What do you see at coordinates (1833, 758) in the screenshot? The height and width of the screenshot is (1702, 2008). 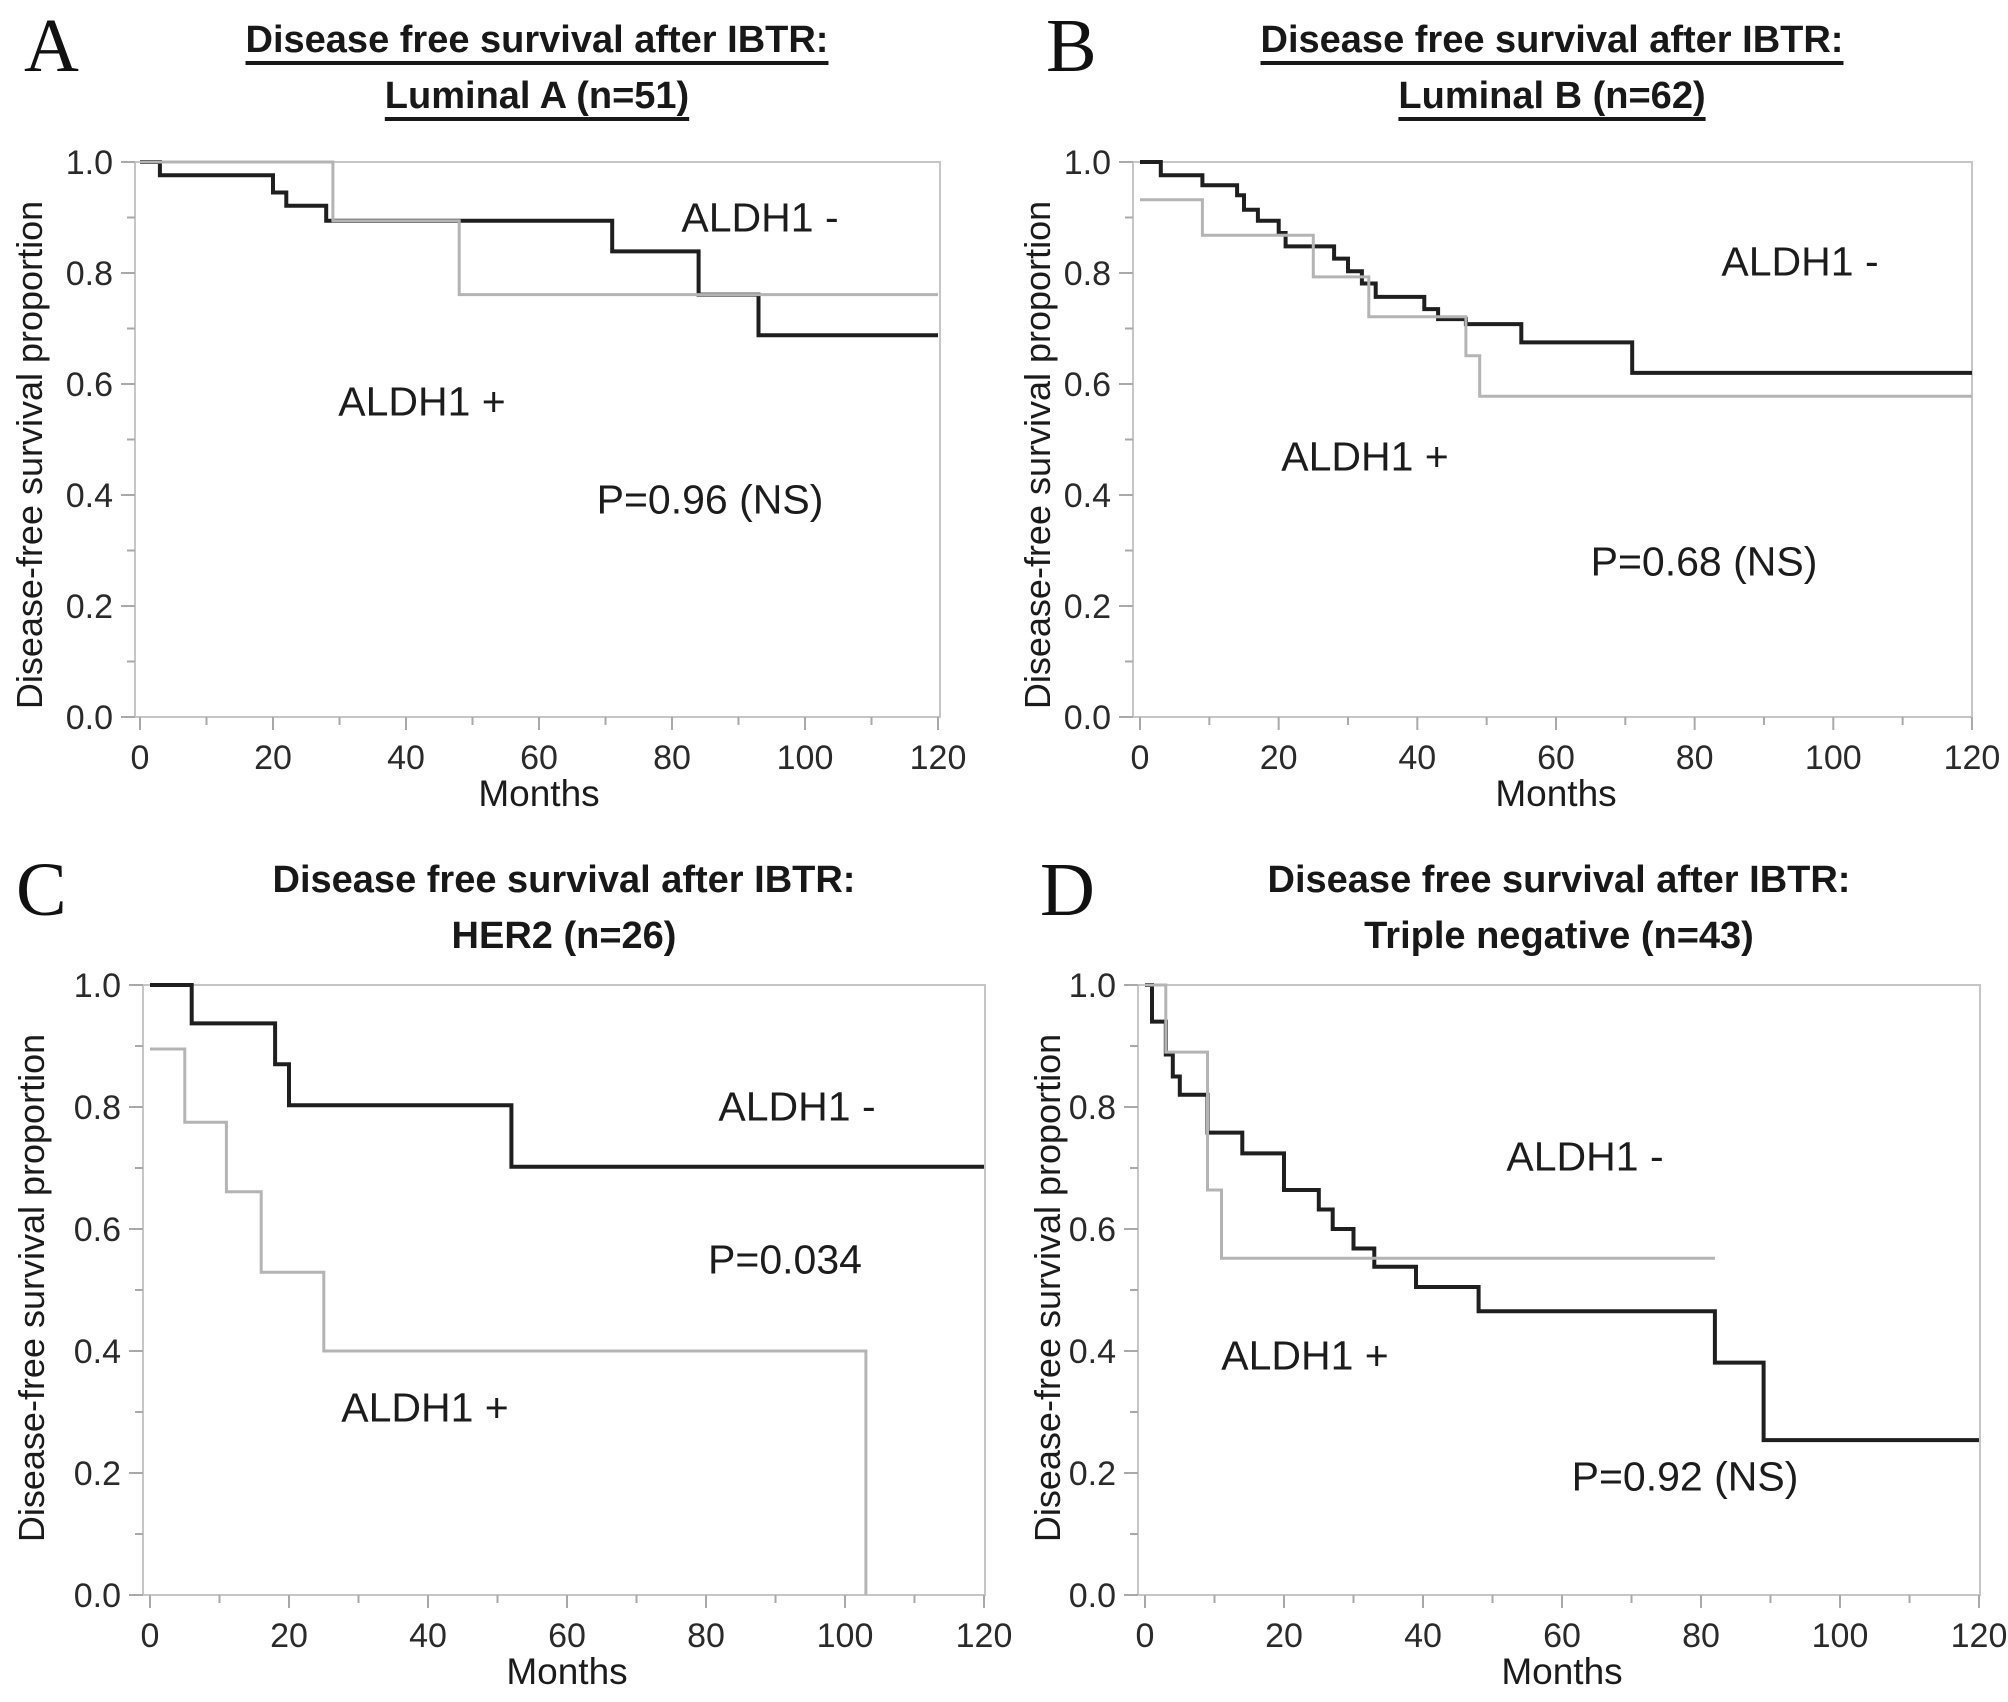 I see `panel-b-x-tick-label: 100` at bounding box center [1833, 758].